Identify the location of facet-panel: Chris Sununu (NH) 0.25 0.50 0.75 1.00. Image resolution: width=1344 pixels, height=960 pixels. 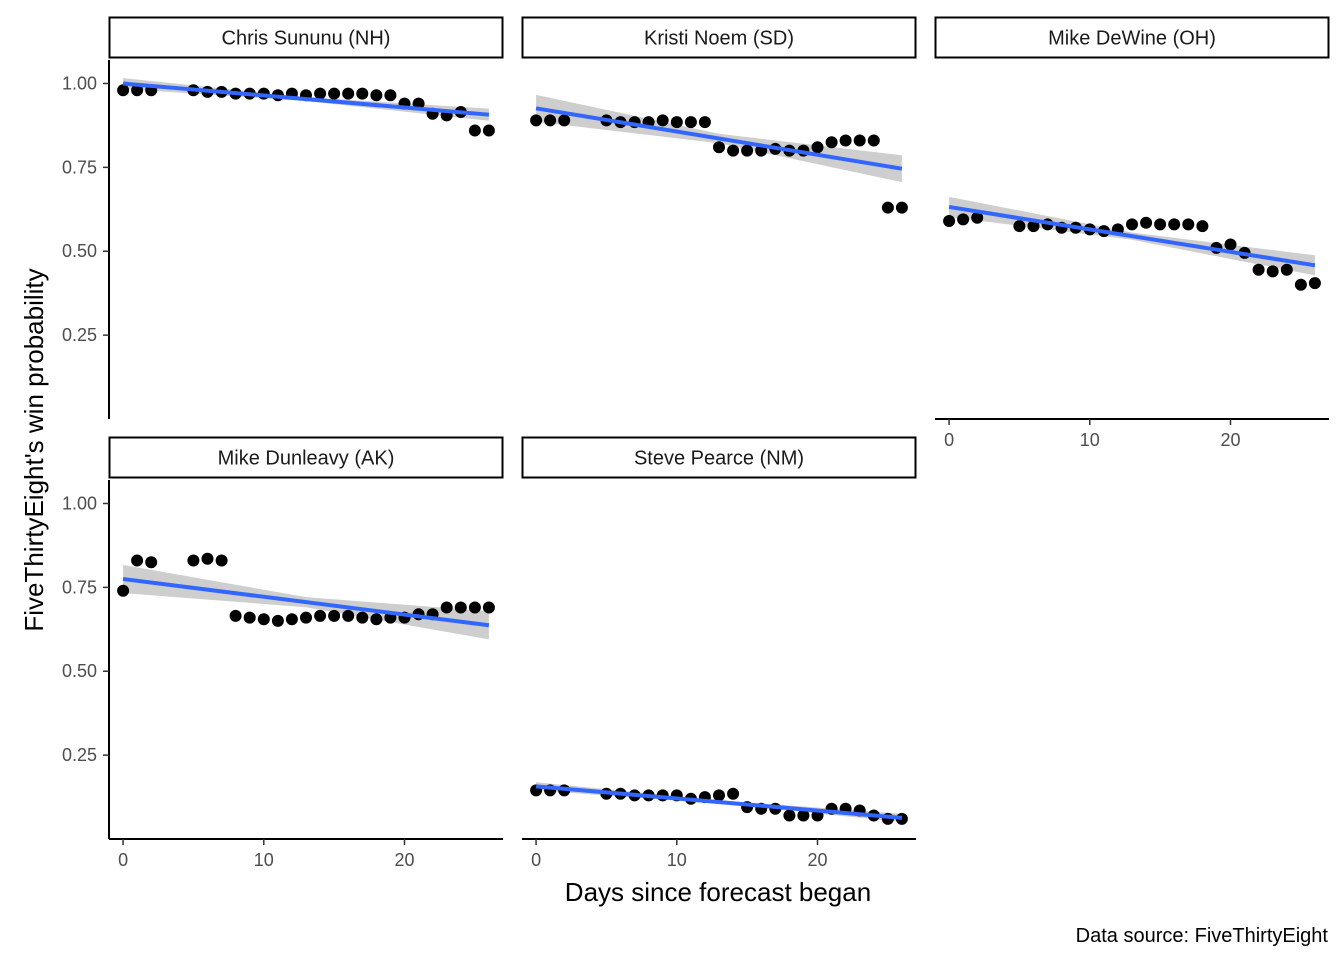
(283, 217).